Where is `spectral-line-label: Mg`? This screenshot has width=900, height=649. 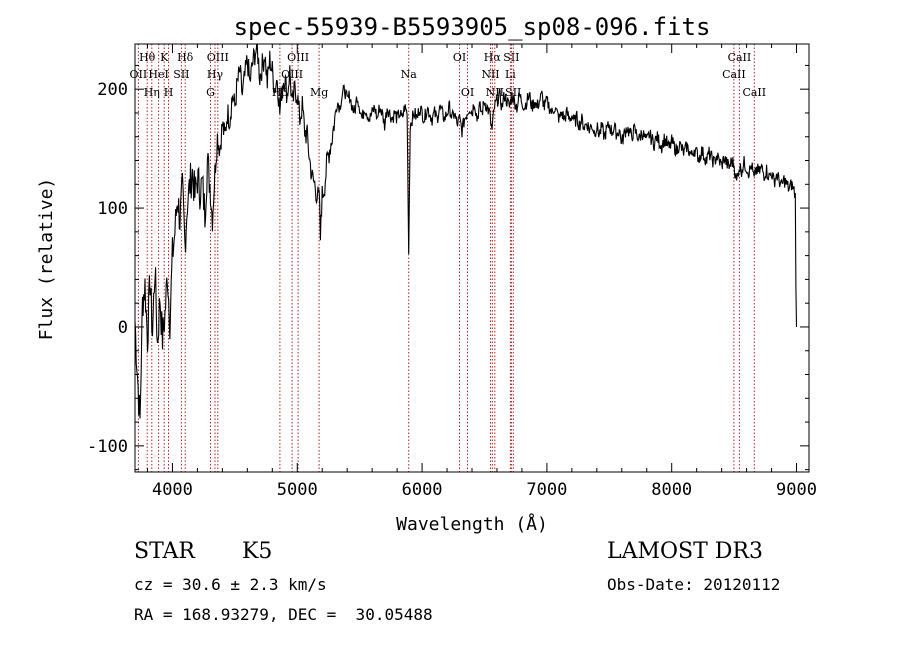 spectral-line-label: Mg is located at coordinates (319, 92).